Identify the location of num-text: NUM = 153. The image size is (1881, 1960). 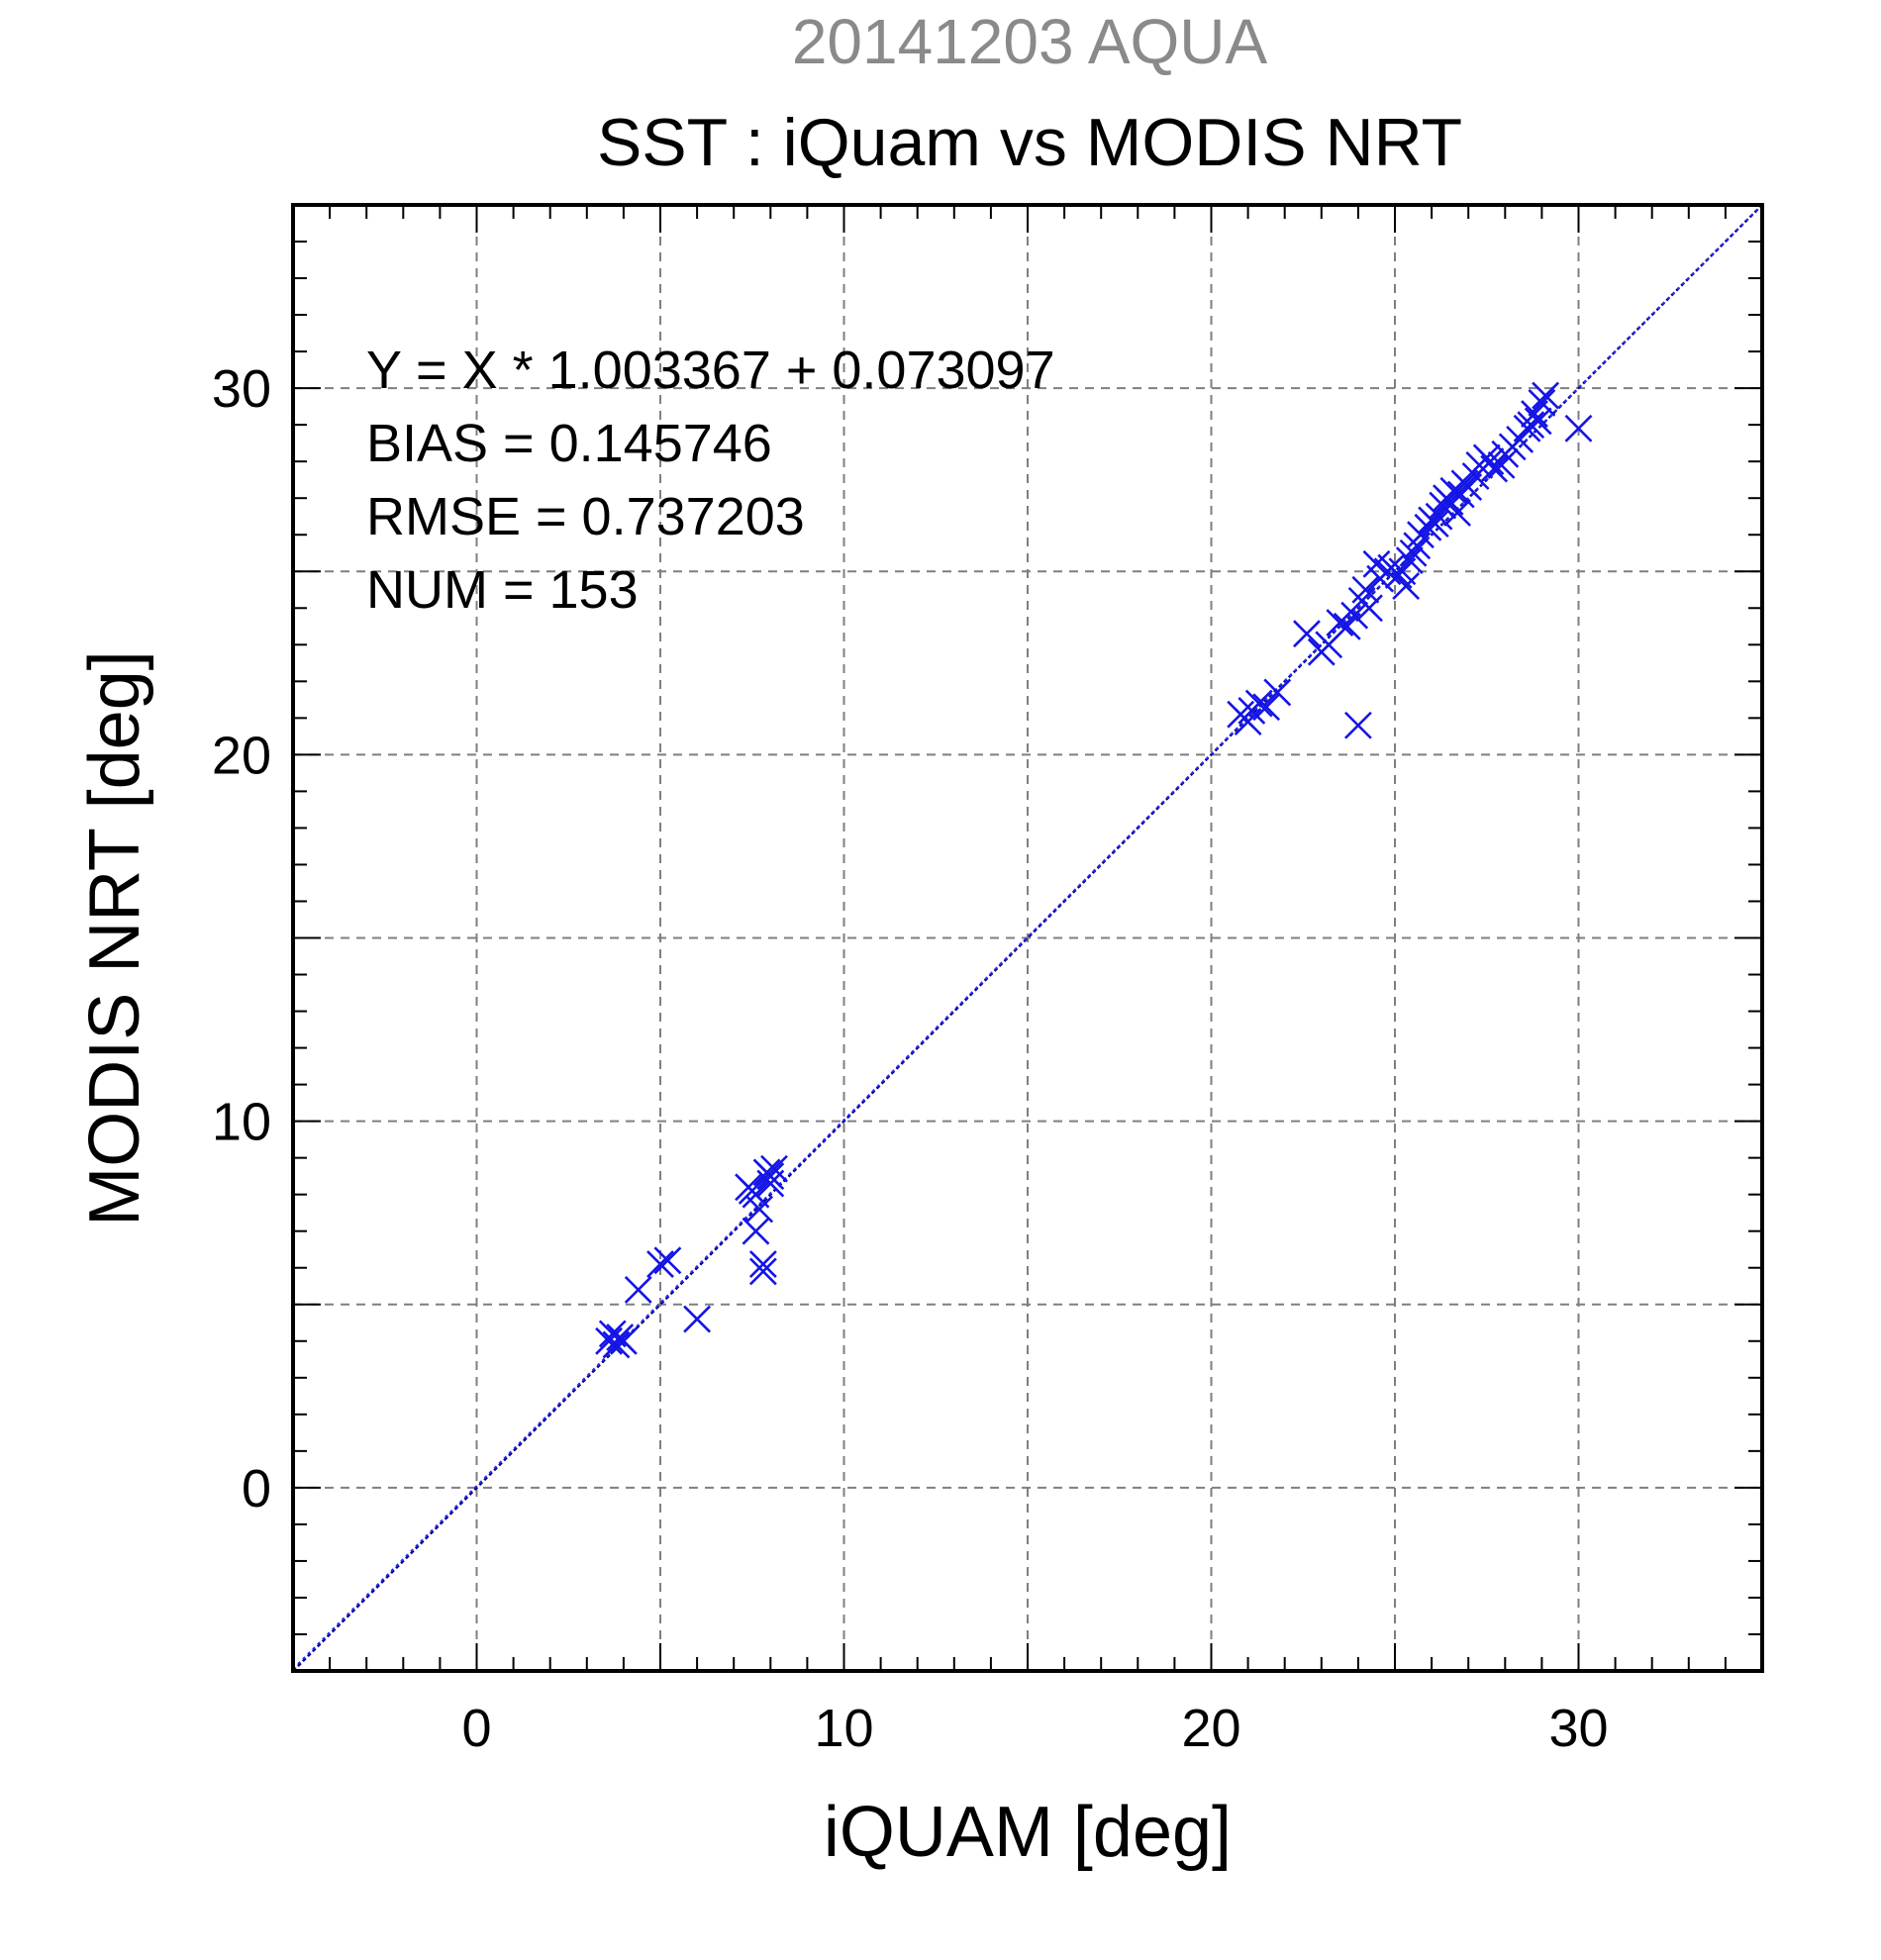
(503, 590).